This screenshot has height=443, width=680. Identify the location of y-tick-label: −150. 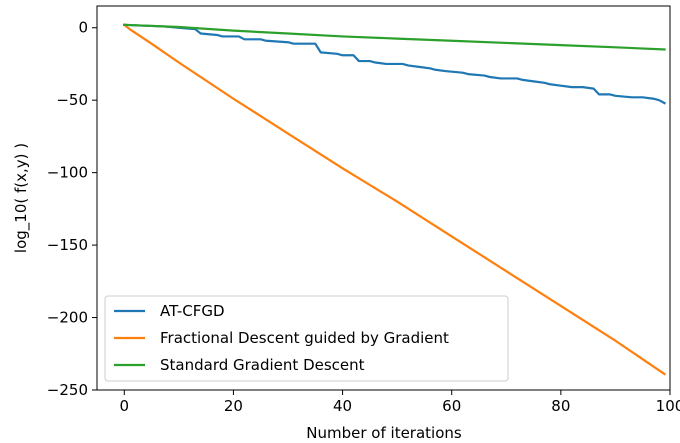
(67, 245).